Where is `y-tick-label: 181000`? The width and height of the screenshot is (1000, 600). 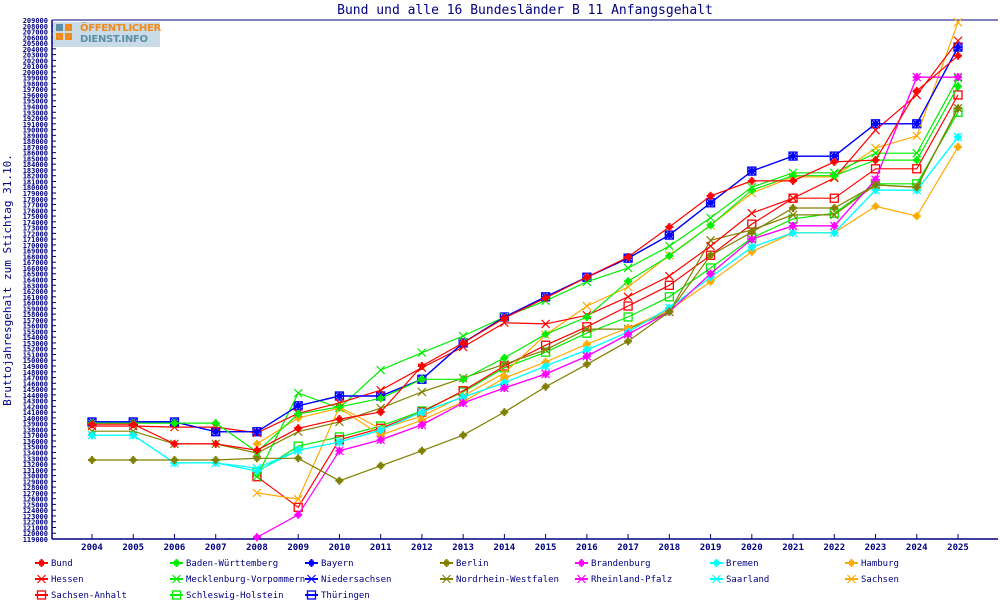
y-tick-label: 181000 is located at coordinates (35, 182).